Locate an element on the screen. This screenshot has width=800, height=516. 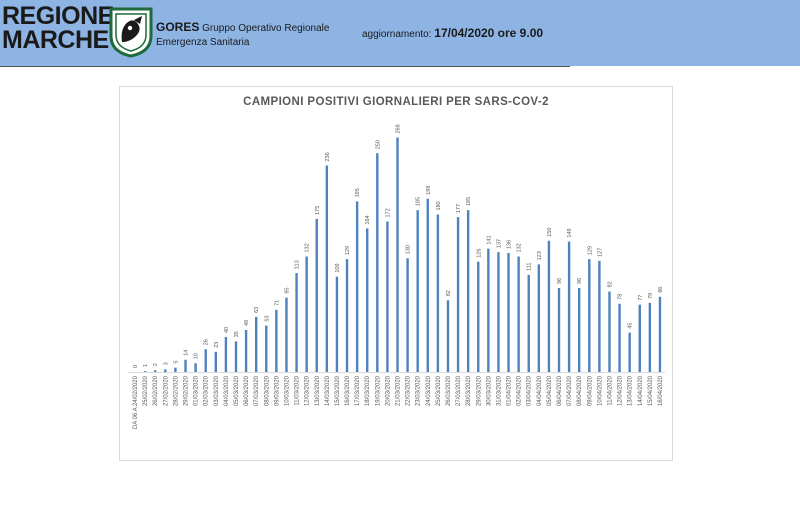
tick-label-50: 14/04/2020 is located at coordinates (641, 390).